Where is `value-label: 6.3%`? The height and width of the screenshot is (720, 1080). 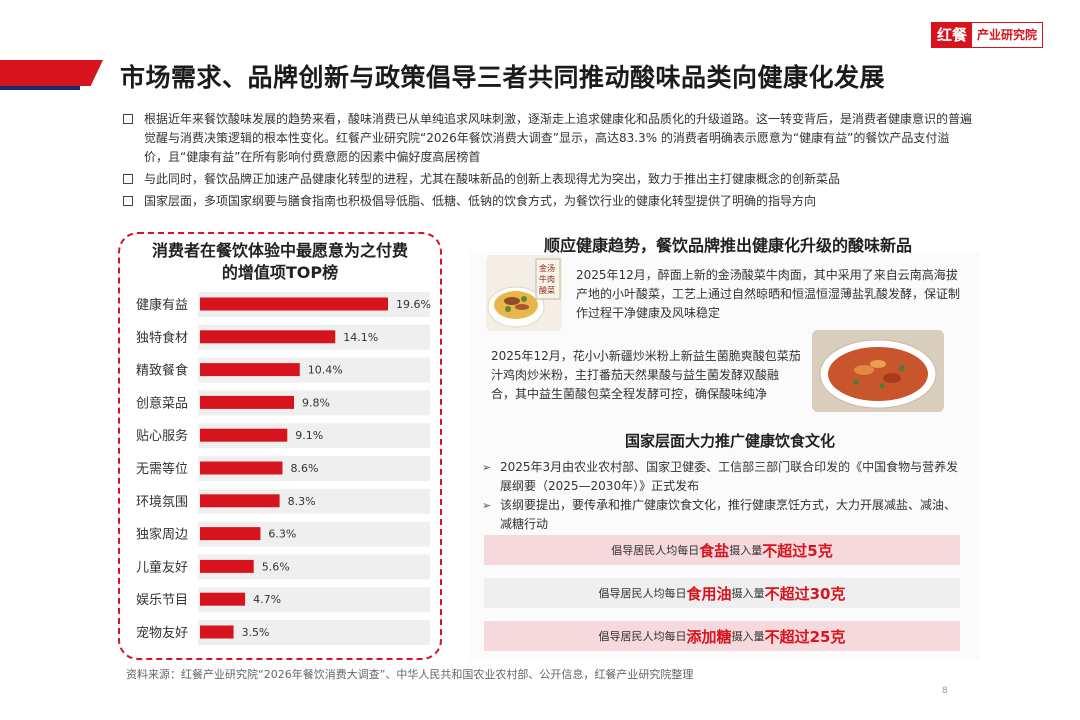 value-label: 6.3% is located at coordinates (282, 534).